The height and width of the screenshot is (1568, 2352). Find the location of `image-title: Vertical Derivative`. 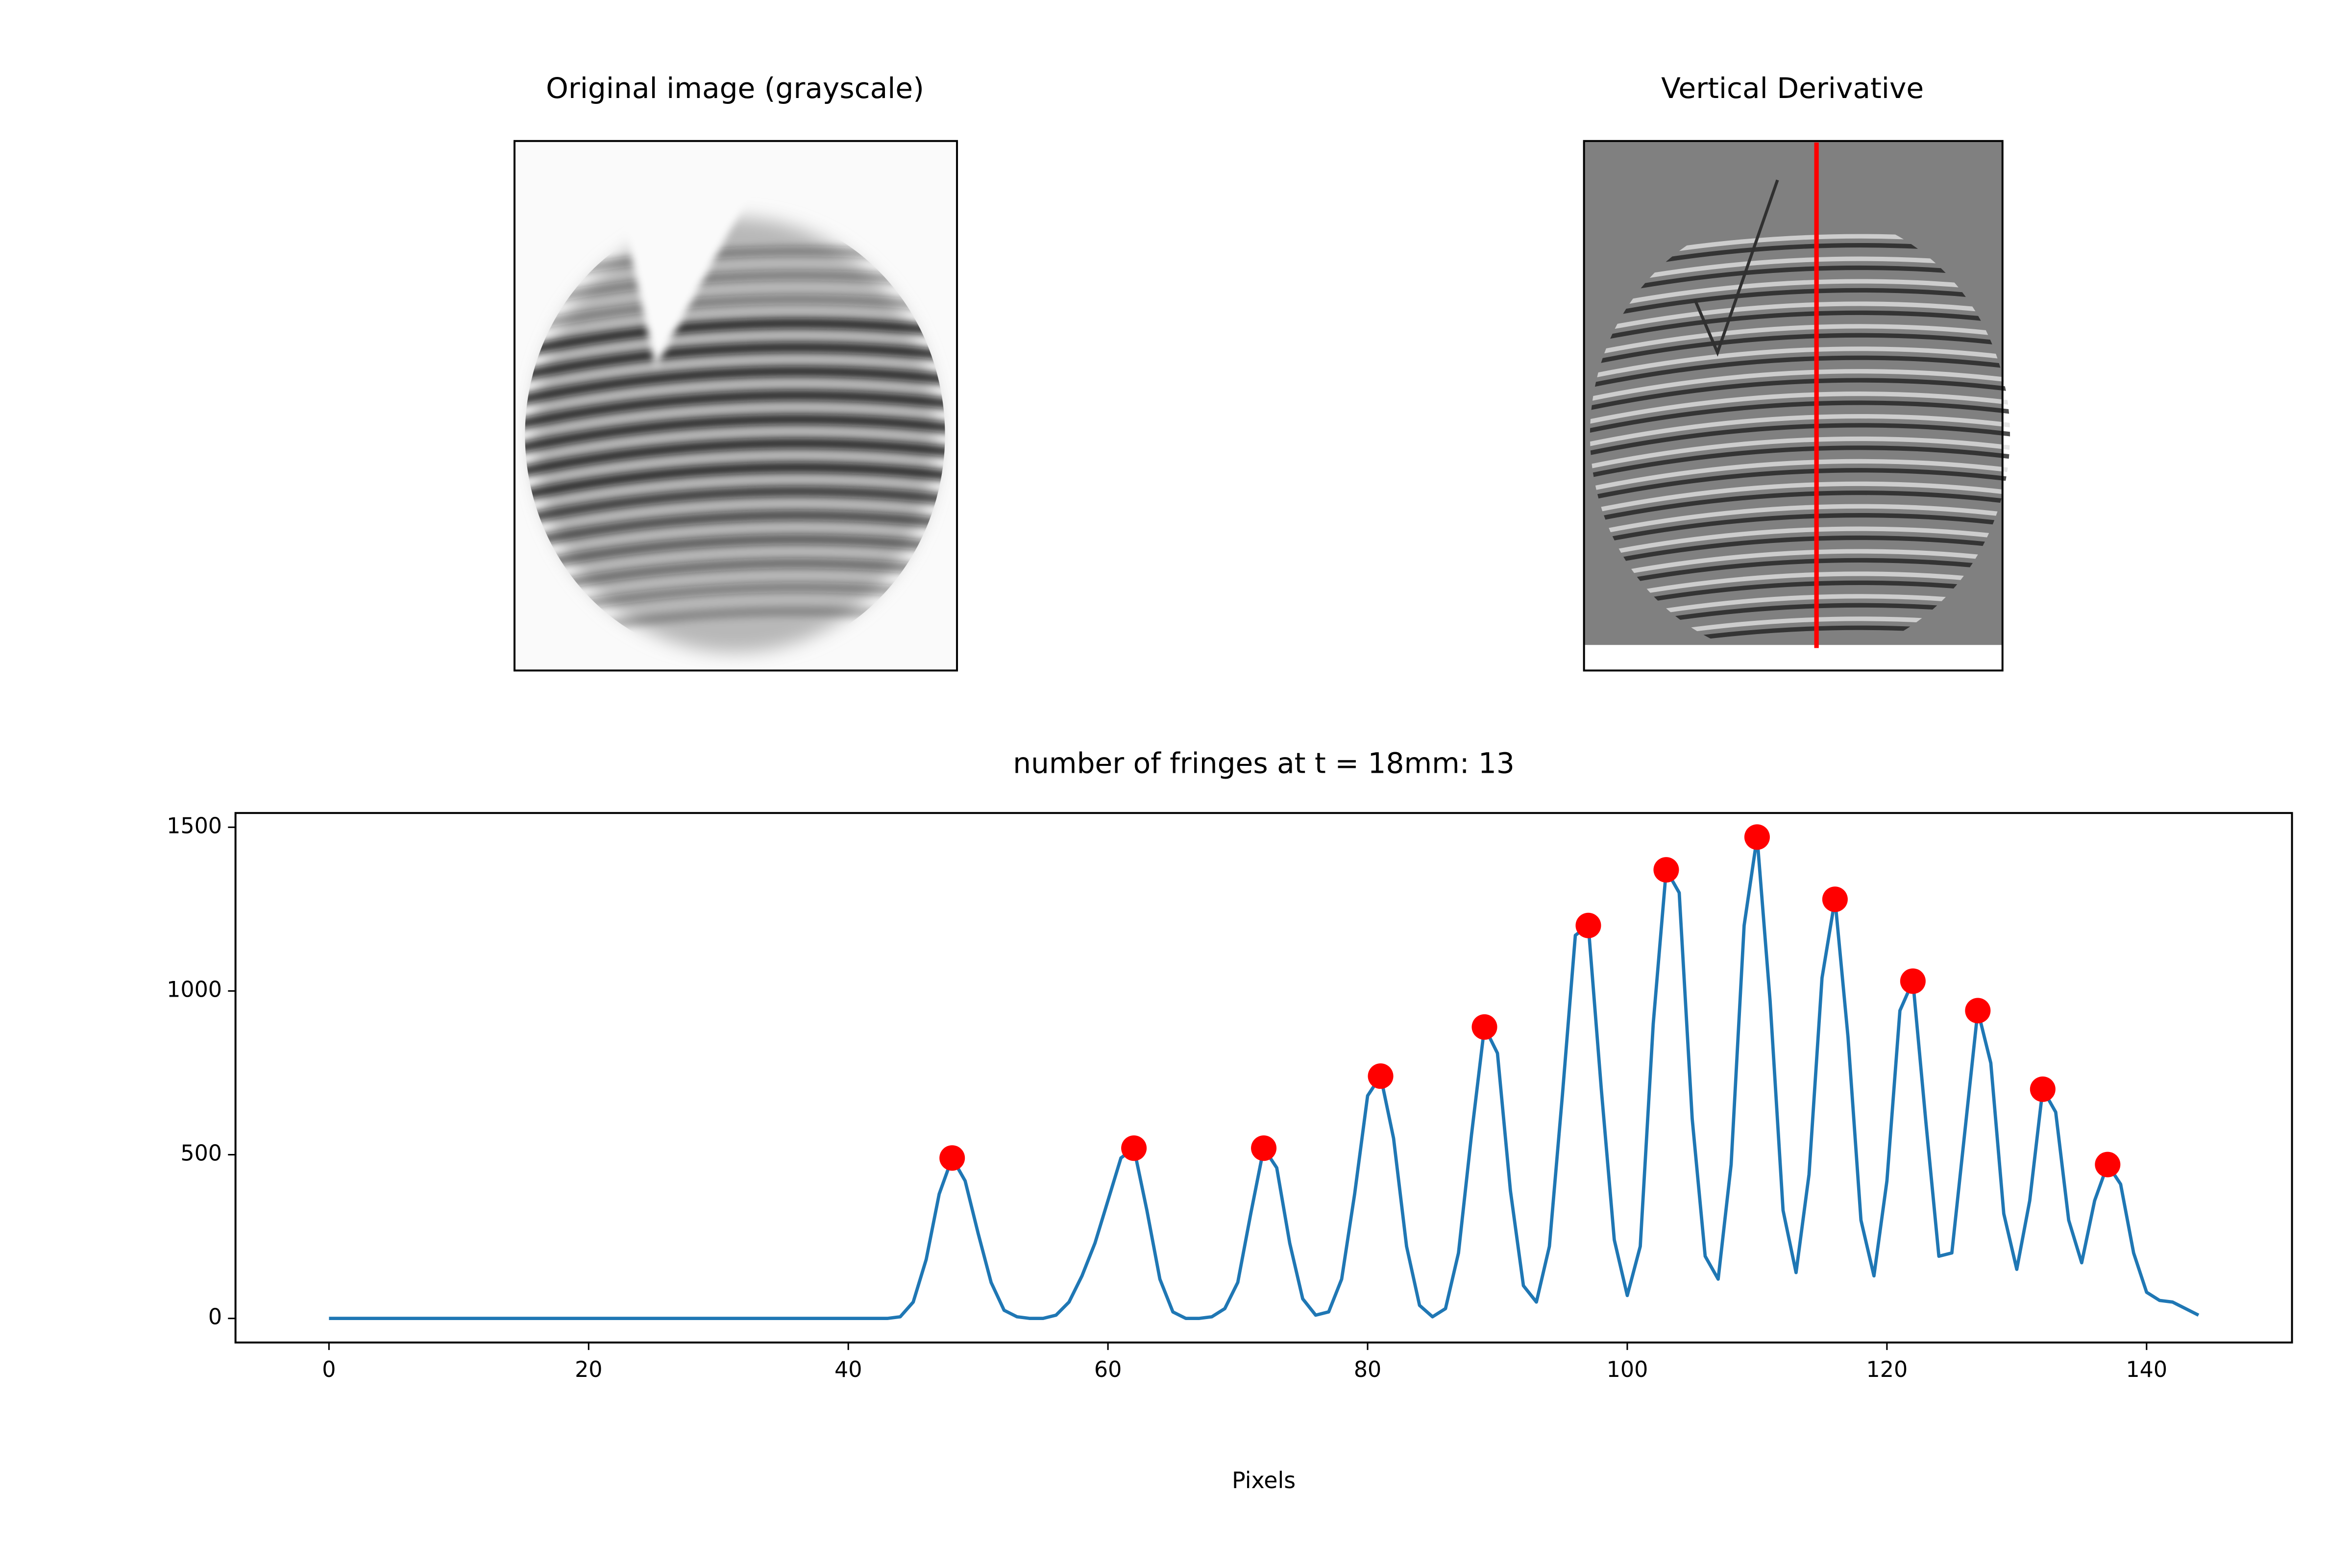

image-title: Vertical Derivative is located at coordinates (1792, 88).